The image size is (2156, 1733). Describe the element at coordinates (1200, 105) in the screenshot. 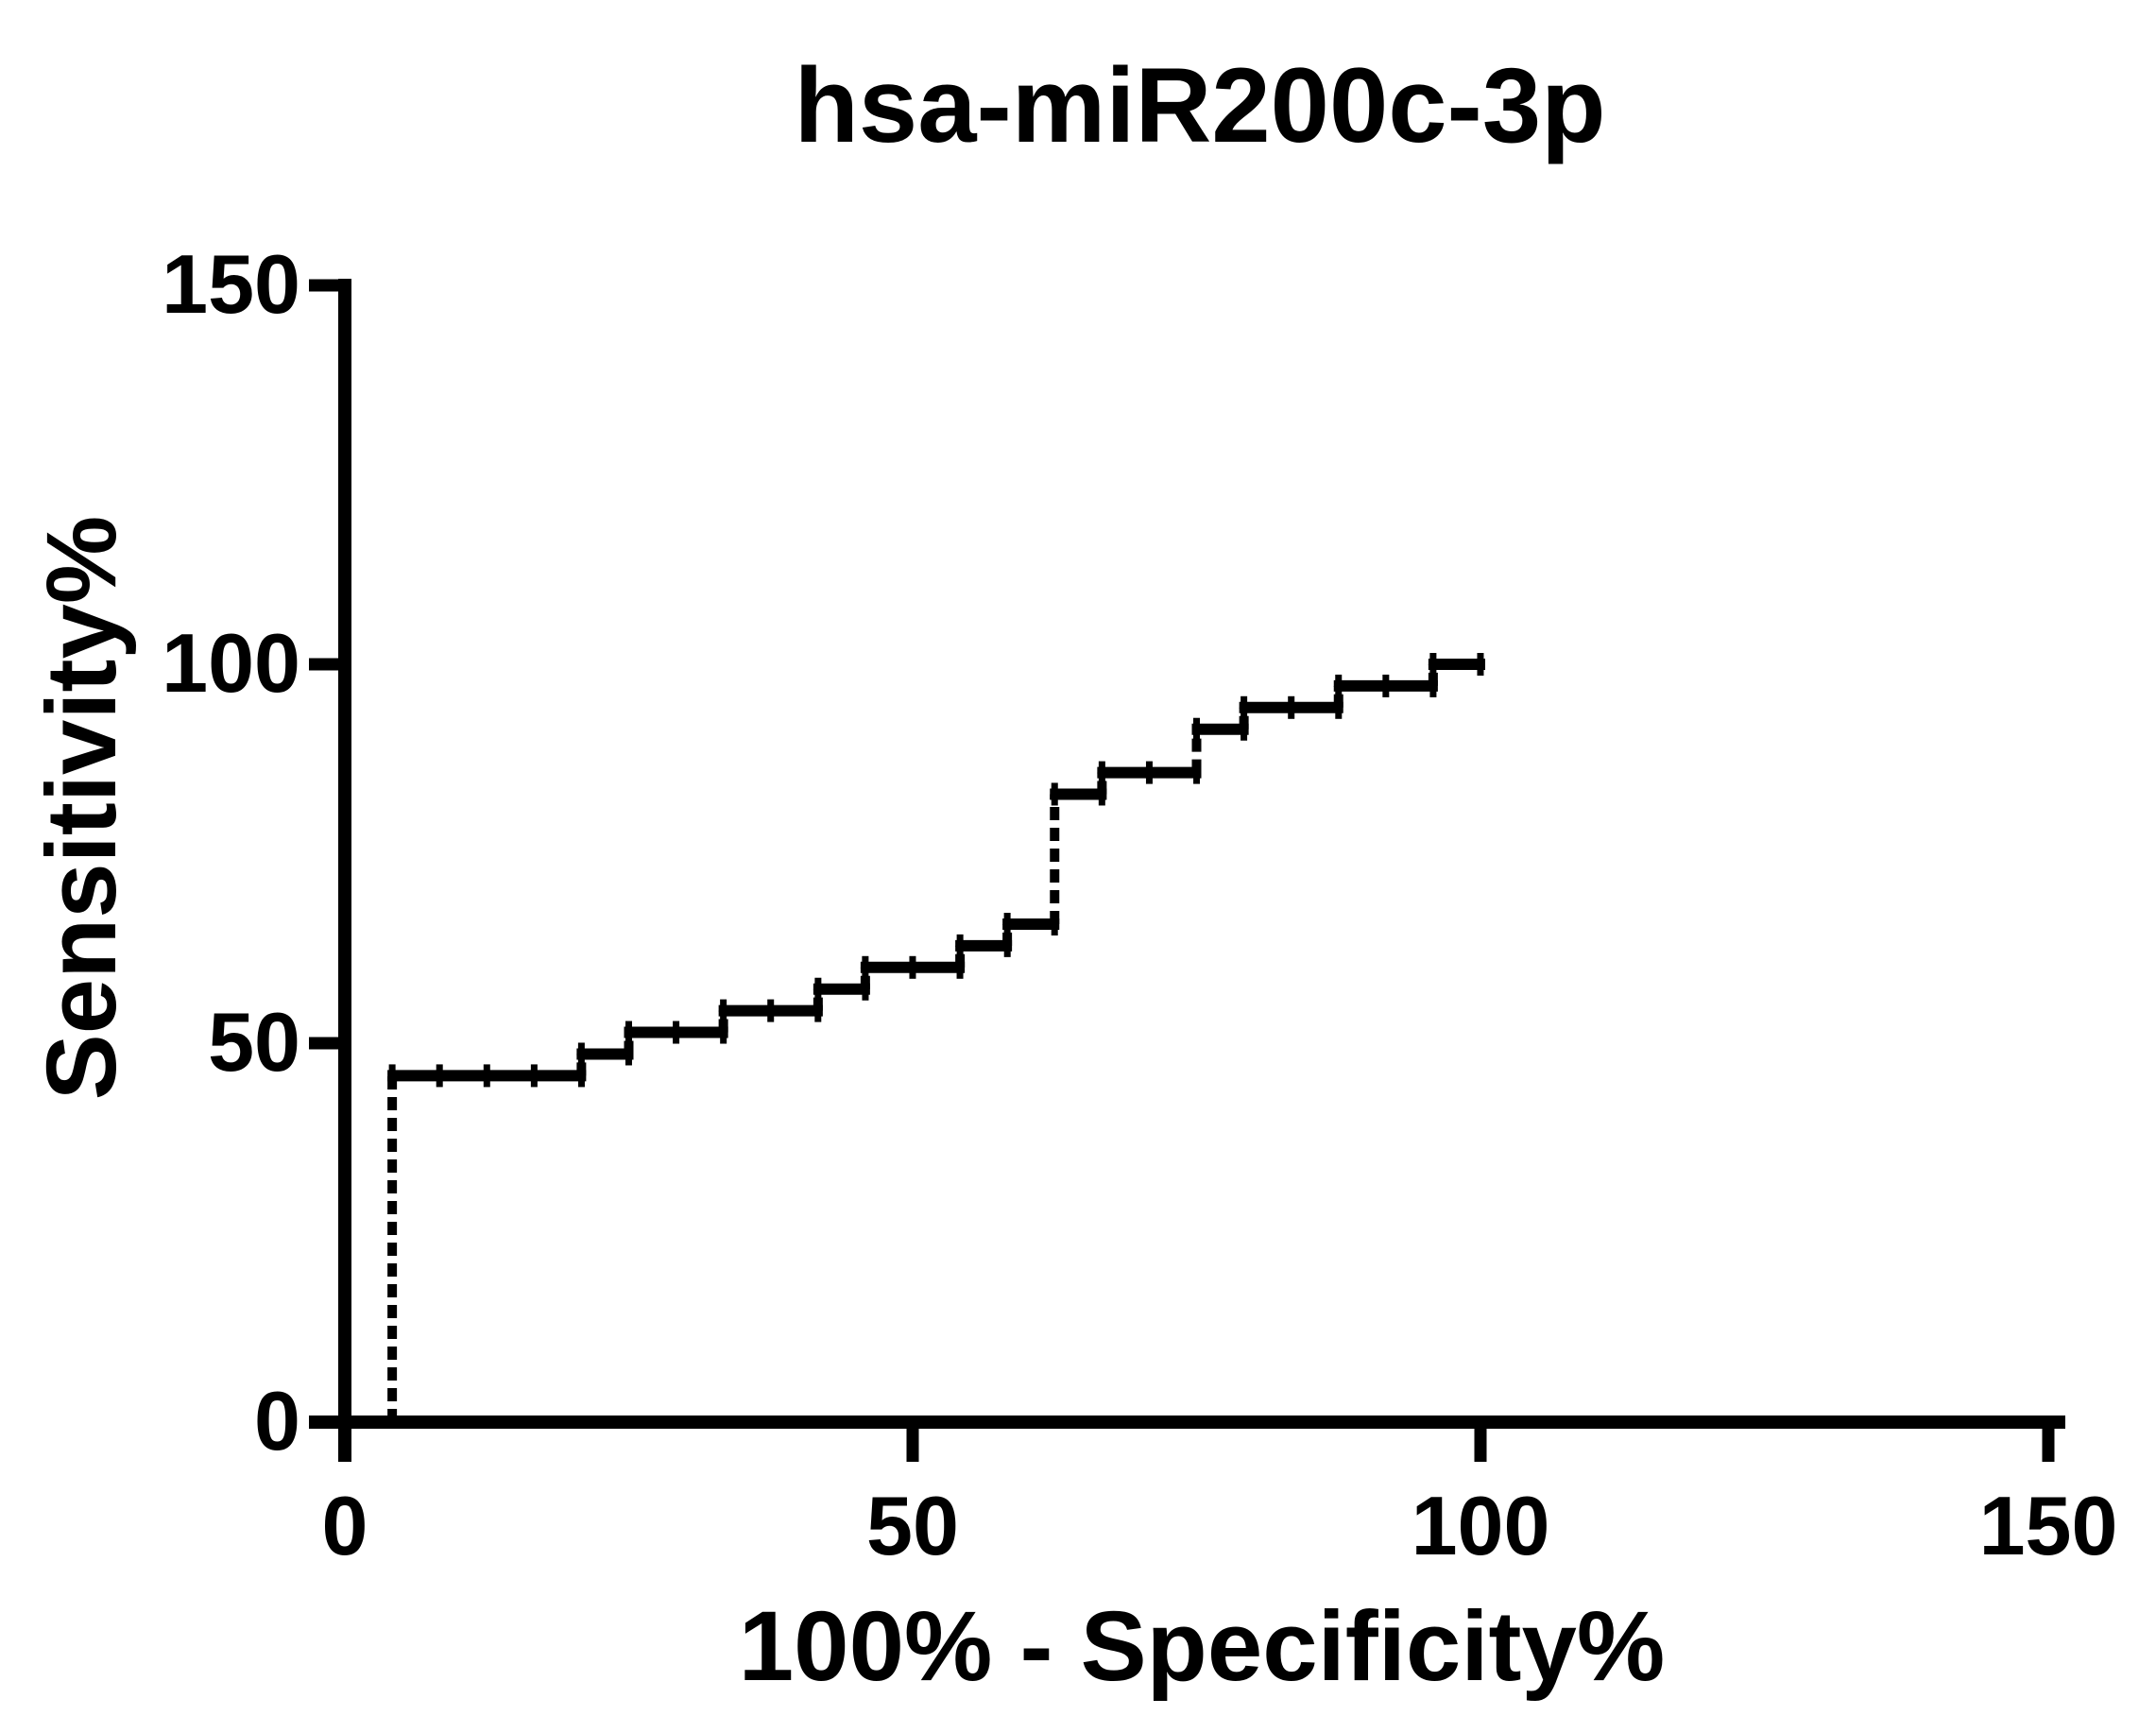

I see `chart-title: hsa-miR200c-3p` at that location.